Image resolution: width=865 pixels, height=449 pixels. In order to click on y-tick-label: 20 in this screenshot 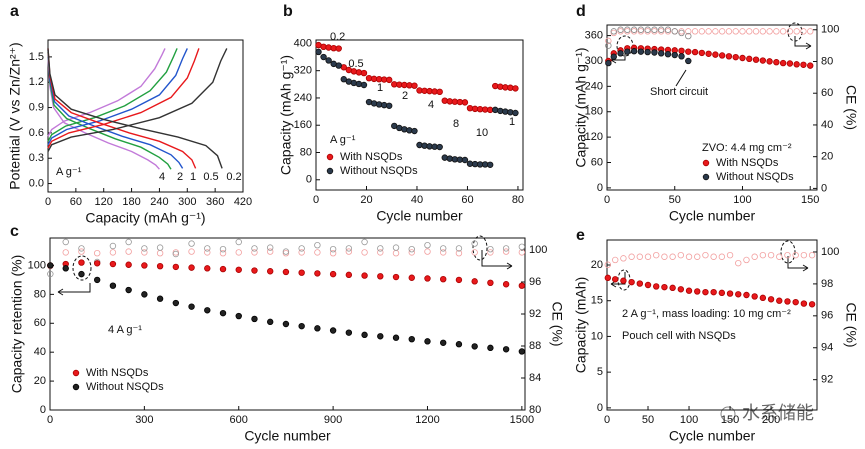, I will do `click(597, 265)`.